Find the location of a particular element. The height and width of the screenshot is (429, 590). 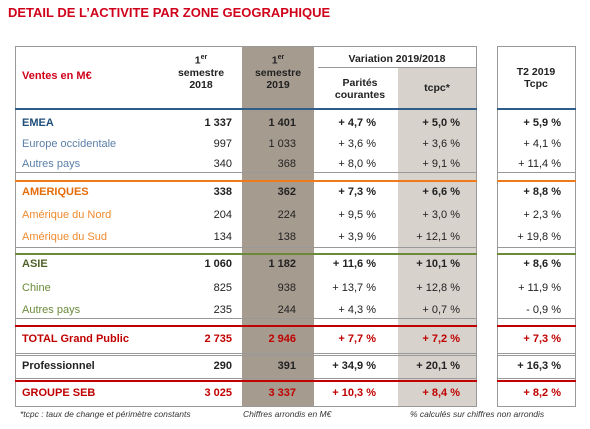

cell: + 19,8 % is located at coordinates (539, 237).